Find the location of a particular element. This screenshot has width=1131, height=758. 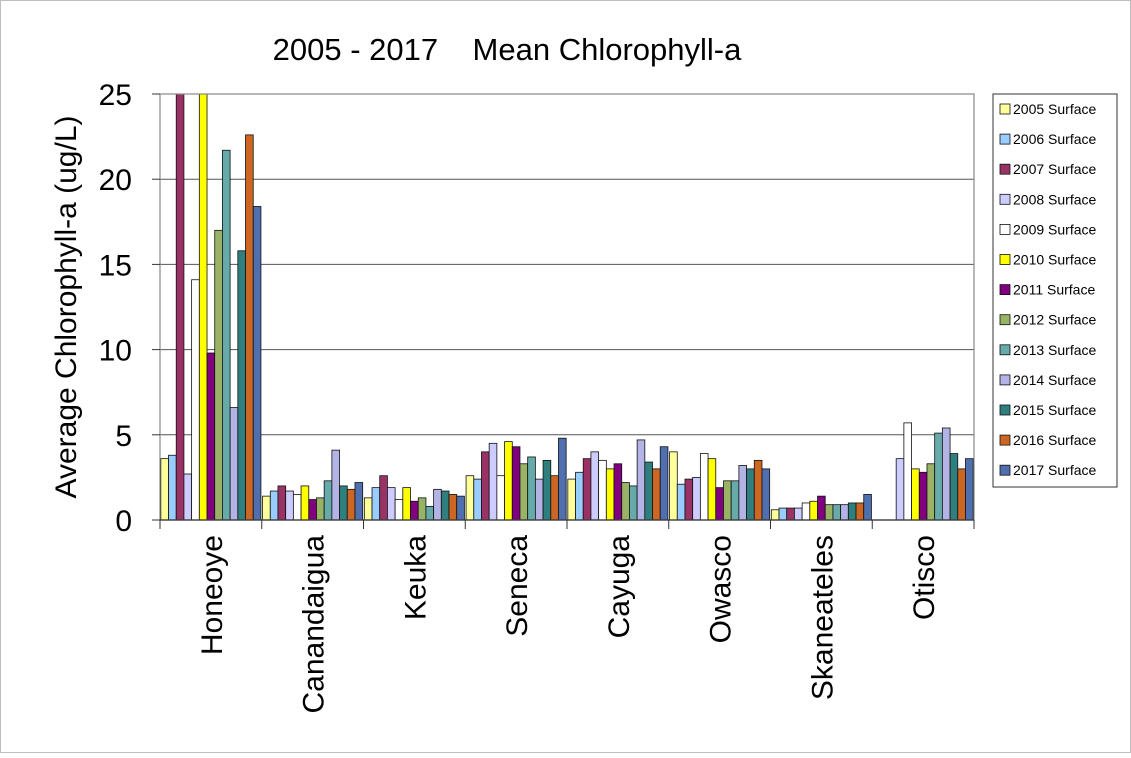

x-tick-label: Keuka is located at coordinates (415, 577).